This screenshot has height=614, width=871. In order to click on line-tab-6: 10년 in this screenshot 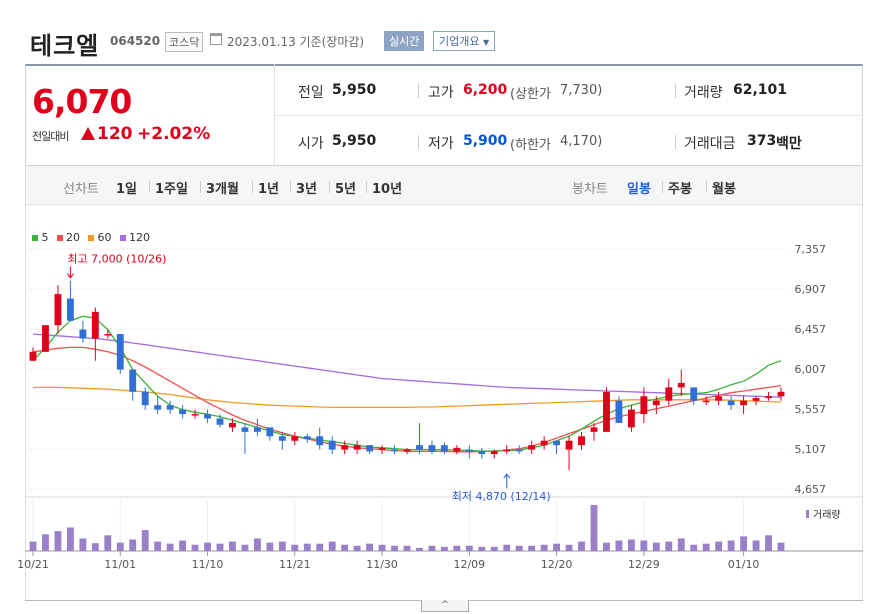, I will do `click(387, 189)`.